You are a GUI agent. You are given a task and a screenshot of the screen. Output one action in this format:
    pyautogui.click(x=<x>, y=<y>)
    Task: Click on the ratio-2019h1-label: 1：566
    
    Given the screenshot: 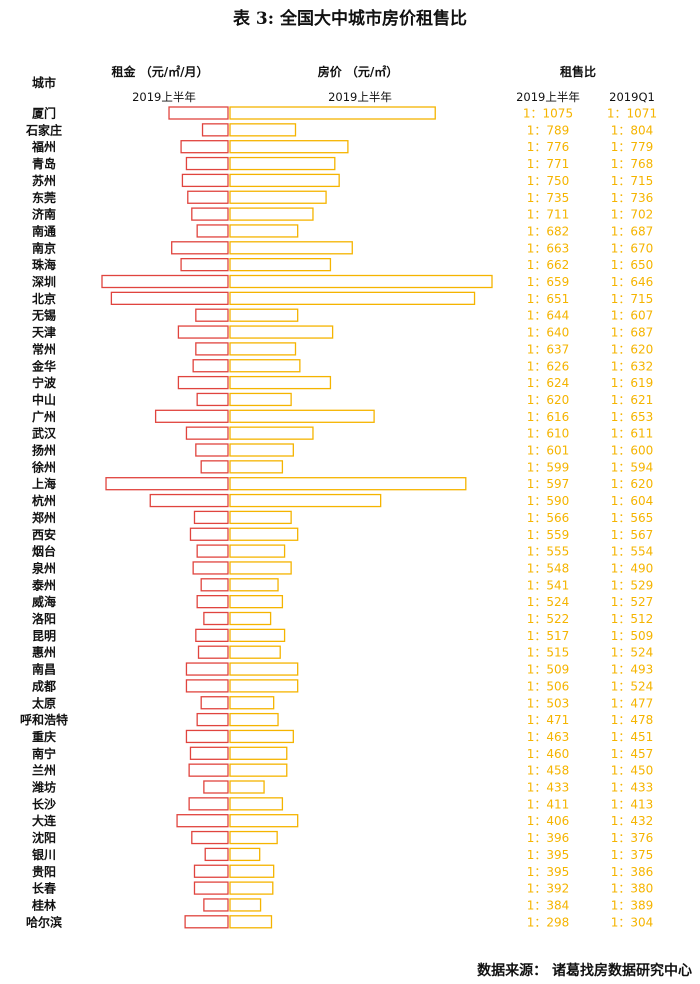 What is the action you would take?
    pyautogui.click(x=548, y=518)
    